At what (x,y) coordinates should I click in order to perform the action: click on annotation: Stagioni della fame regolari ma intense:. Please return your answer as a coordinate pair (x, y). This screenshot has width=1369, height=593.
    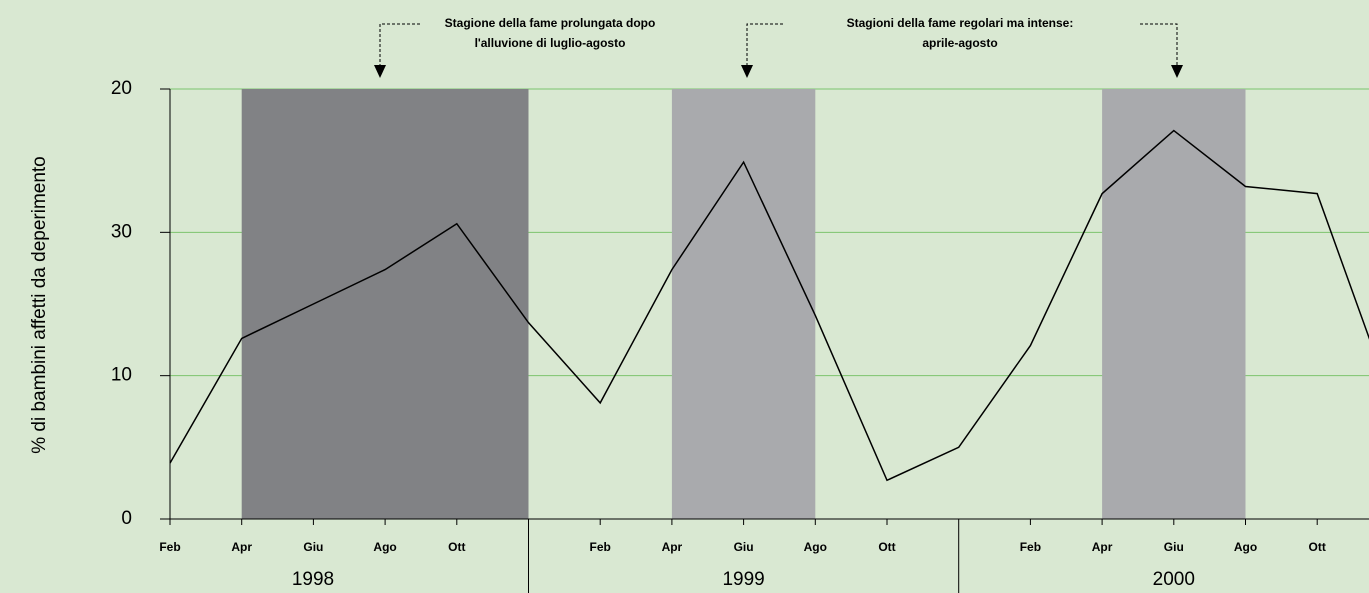
    Looking at the image, I should click on (960, 23).